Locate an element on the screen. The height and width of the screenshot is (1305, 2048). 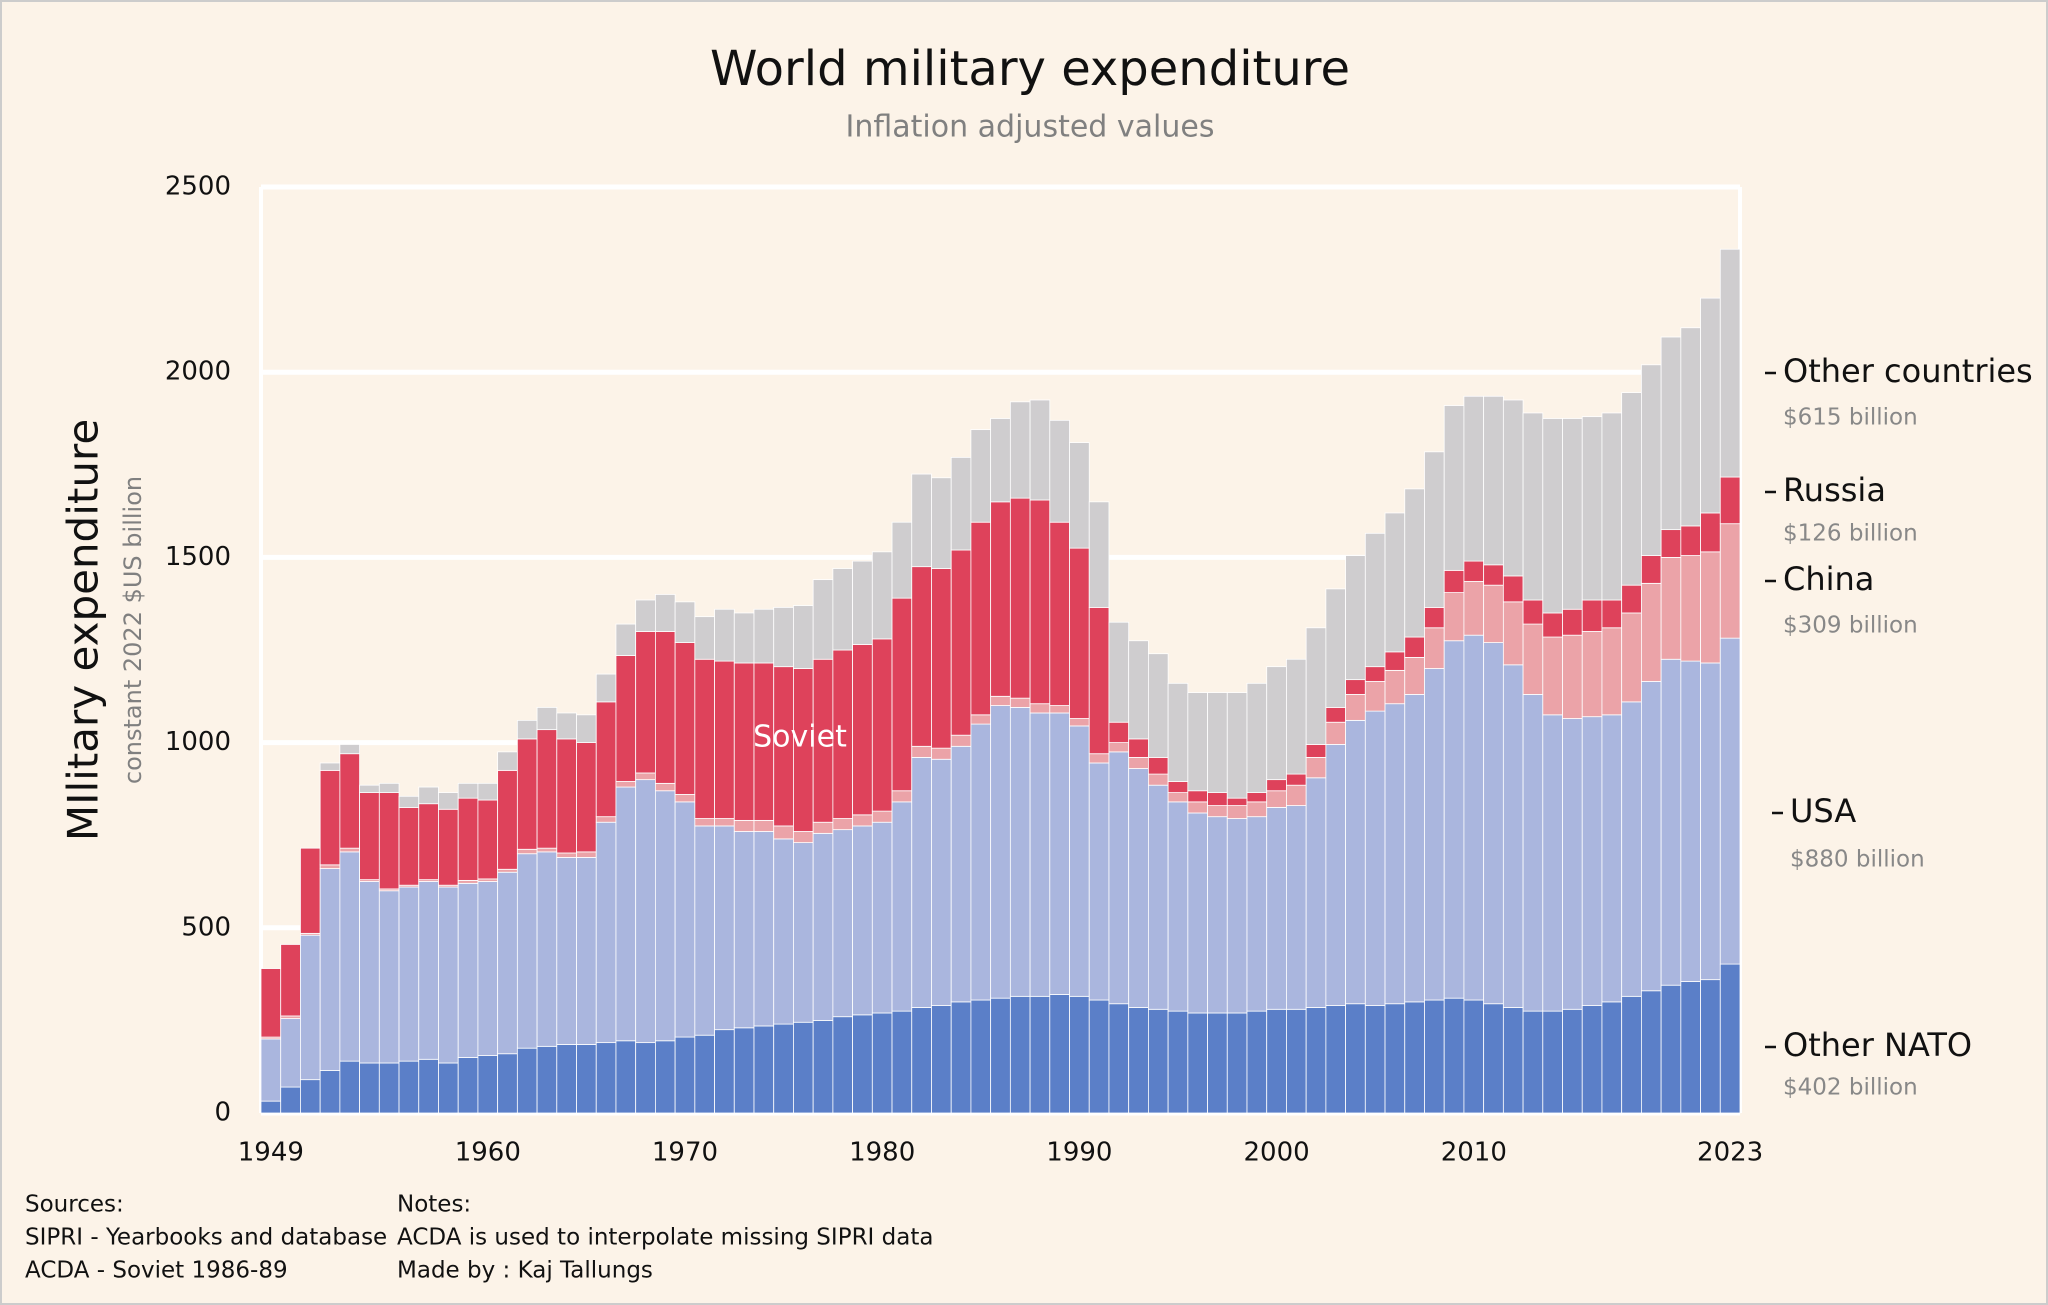
legend-label: USA is located at coordinates (1823, 811).